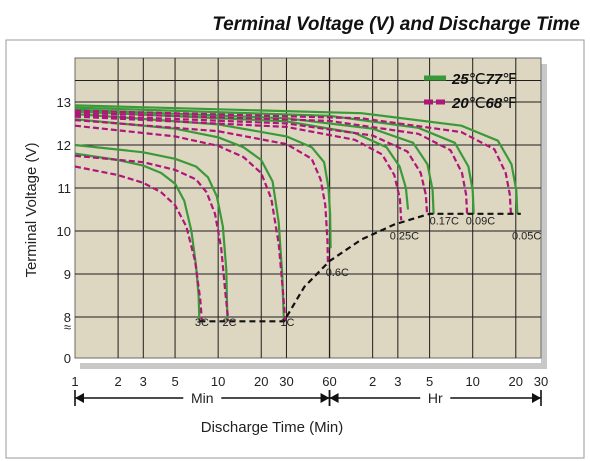 This screenshot has width=590, height=461. Describe the element at coordinates (64, 102) in the screenshot. I see `y-tick-label: 13` at that location.